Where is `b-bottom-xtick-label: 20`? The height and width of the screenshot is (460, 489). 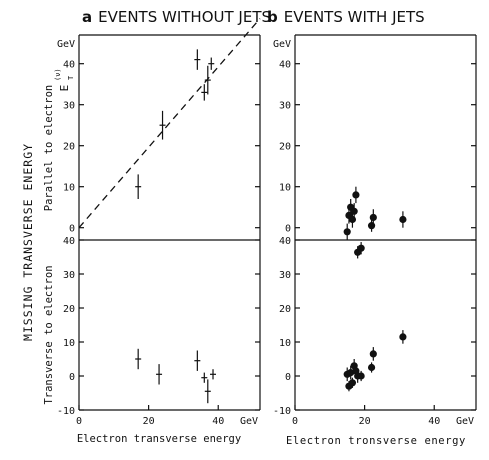 b-bottom-xtick-label: 20 is located at coordinates (365, 421).